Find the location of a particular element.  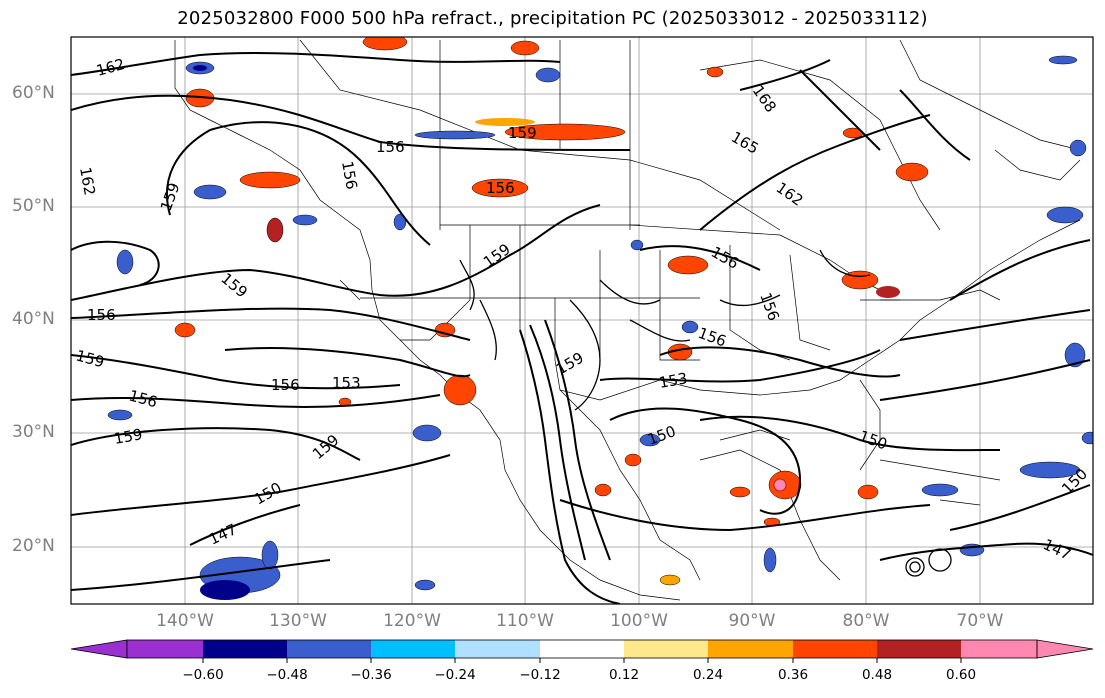

colorbar-over-arrow is located at coordinates (1065, 649).